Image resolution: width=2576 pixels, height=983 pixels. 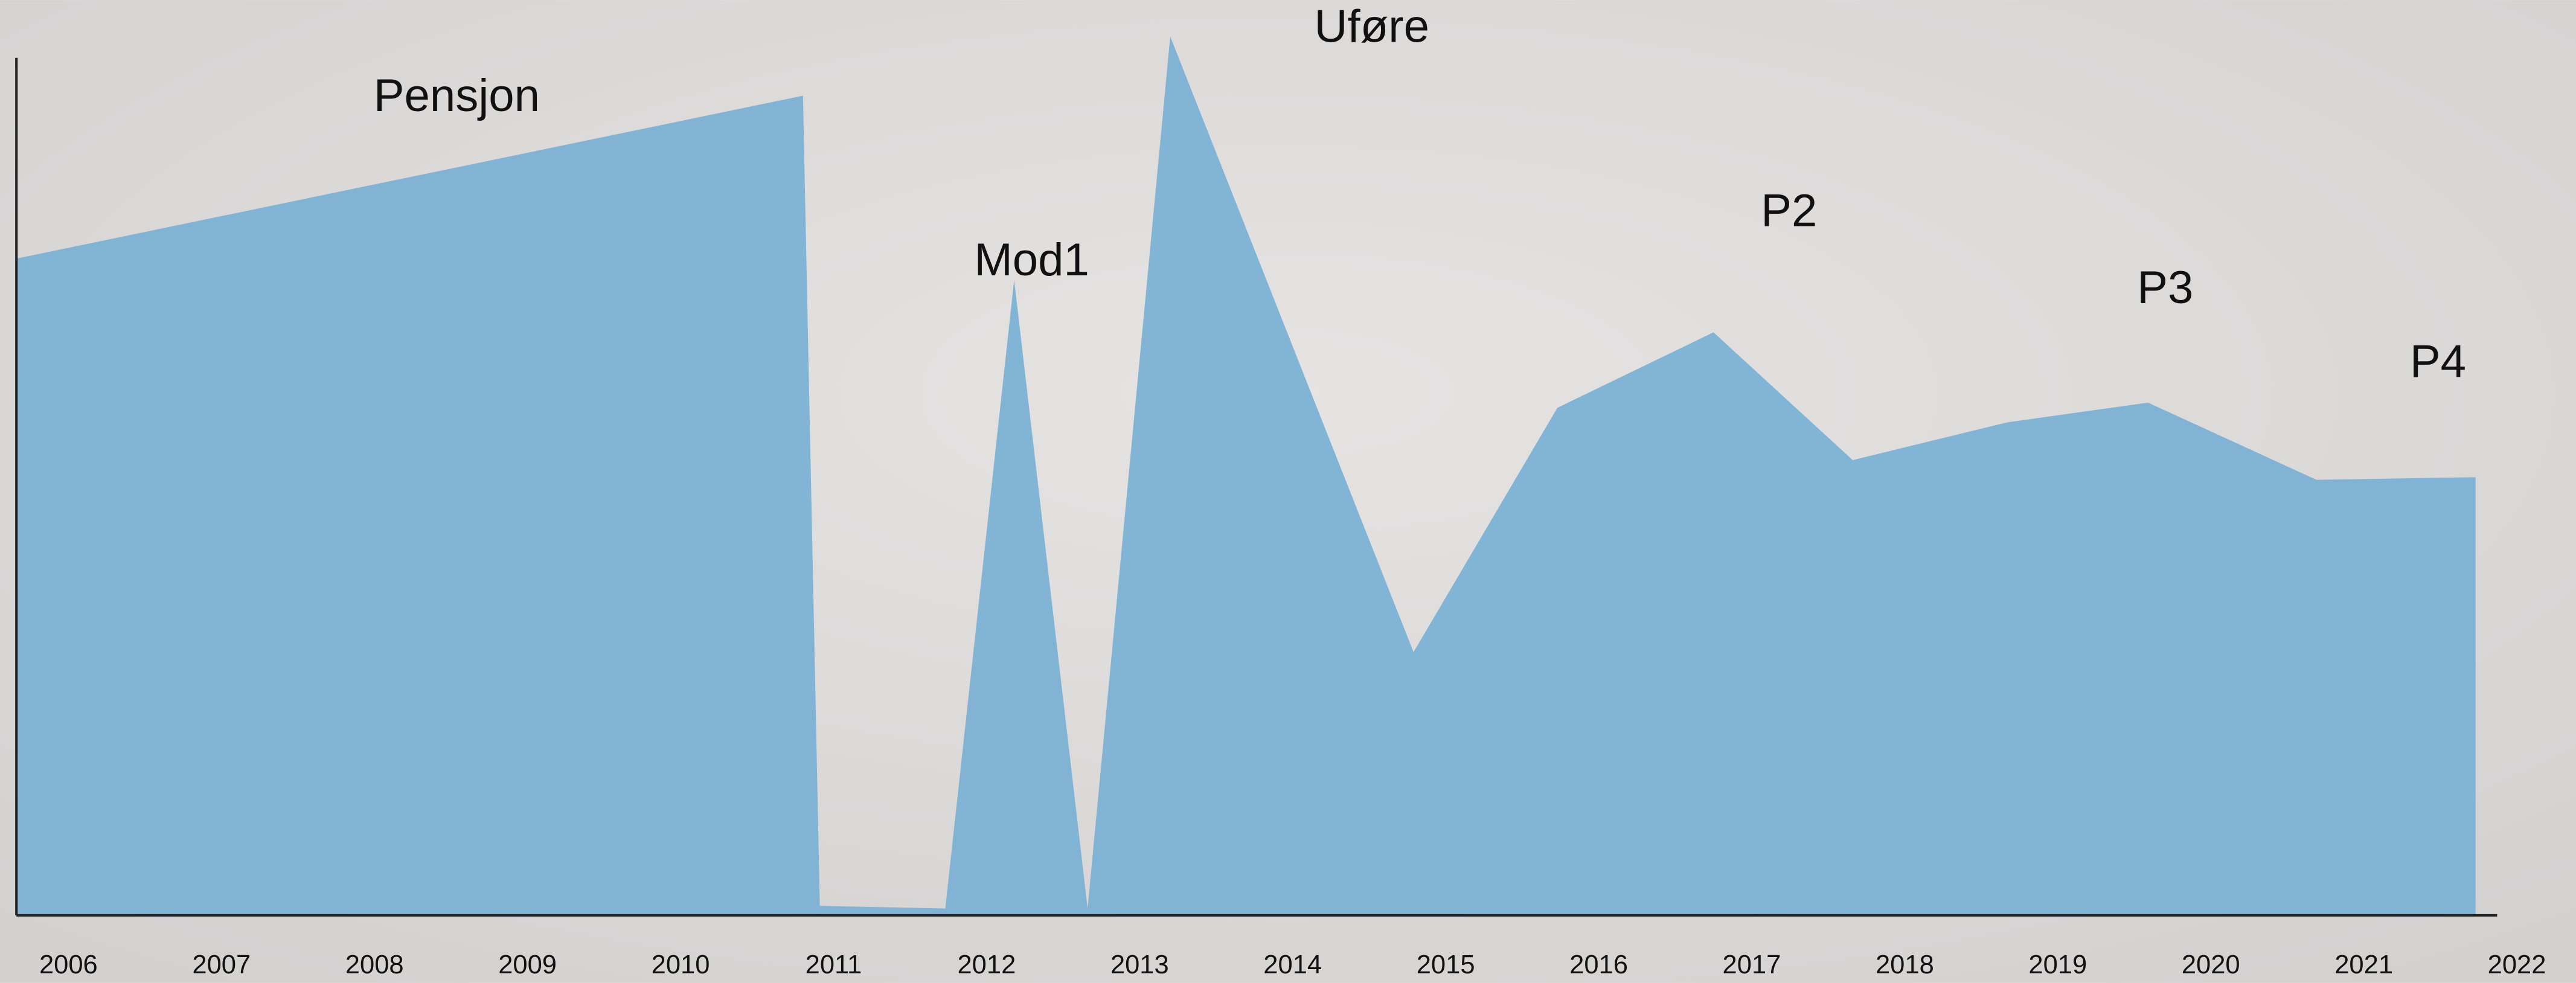 What do you see at coordinates (527, 964) in the screenshot?
I see `x-tick-label: 2009` at bounding box center [527, 964].